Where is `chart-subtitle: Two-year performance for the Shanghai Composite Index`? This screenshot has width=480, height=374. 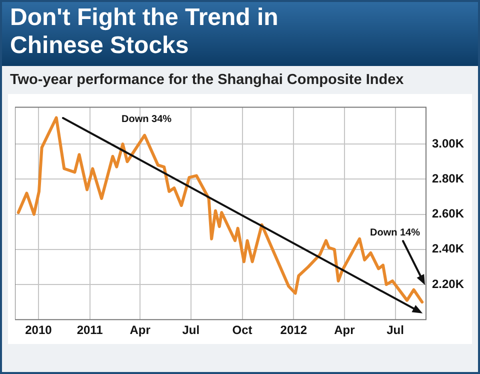 chart-subtitle: Two-year performance for the Shanghai Composite Index is located at coordinates (207, 80).